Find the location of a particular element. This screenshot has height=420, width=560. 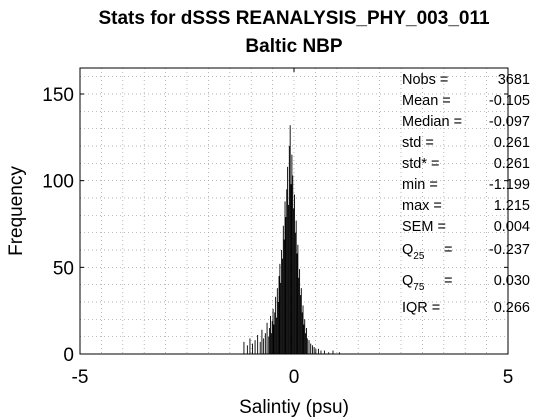

x-tick-labels: -5 0 5 is located at coordinates (293, 377).